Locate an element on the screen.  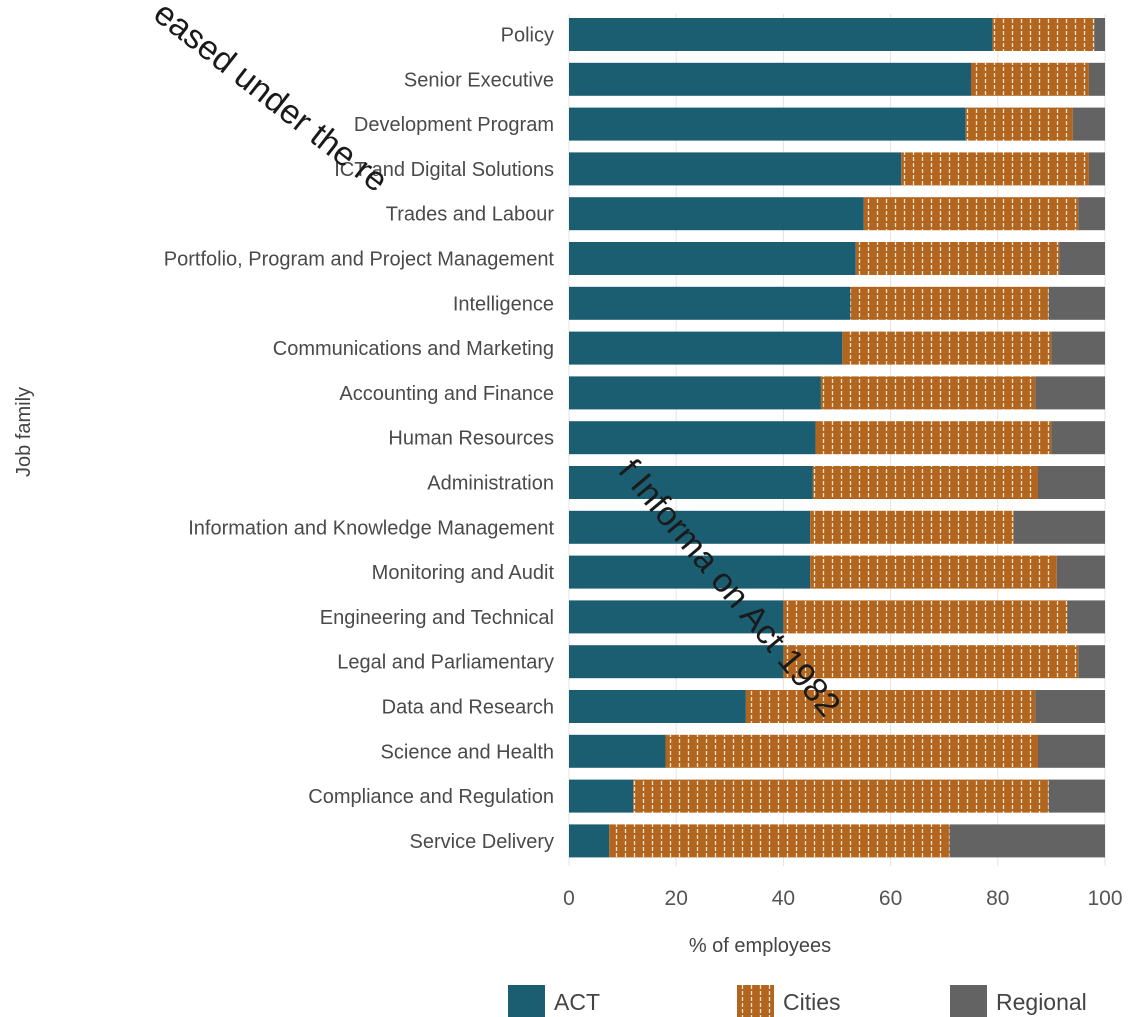
category-label: Administration is located at coordinates (490, 484).